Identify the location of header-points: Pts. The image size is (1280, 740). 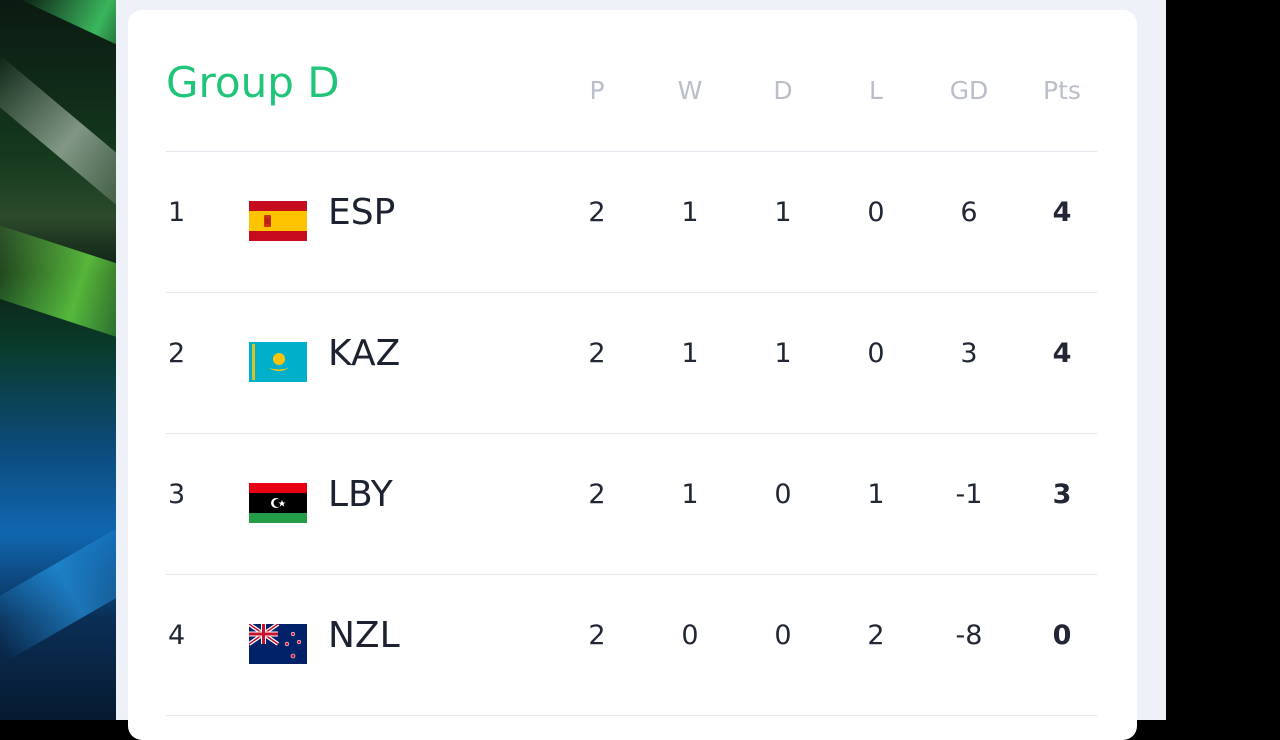
(1062, 90).